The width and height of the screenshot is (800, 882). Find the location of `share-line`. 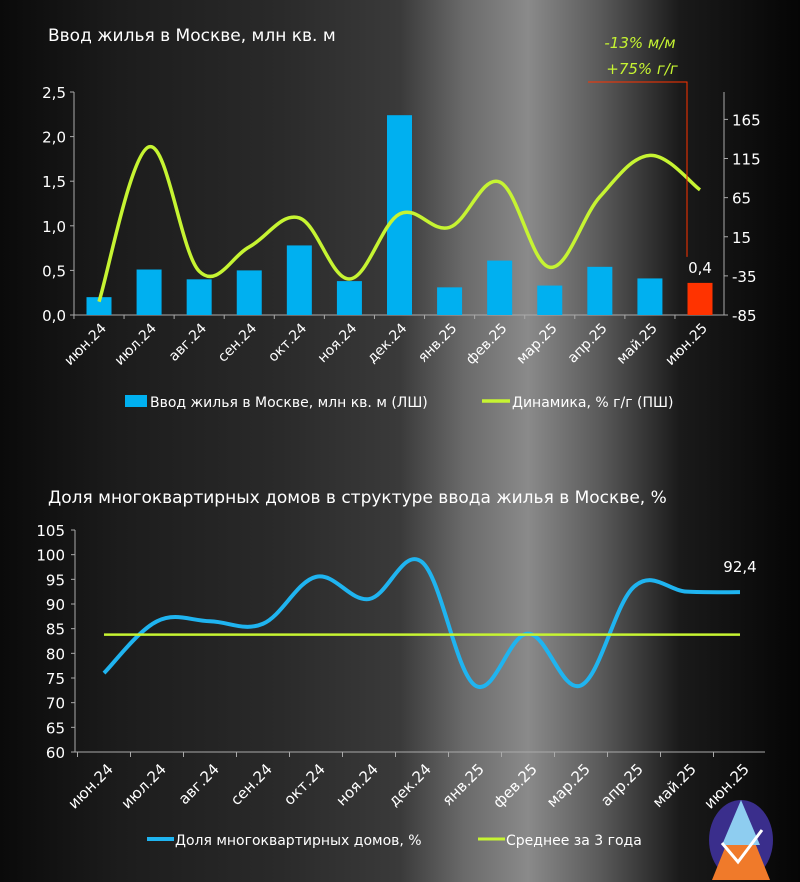

share-line is located at coordinates (421, 623).